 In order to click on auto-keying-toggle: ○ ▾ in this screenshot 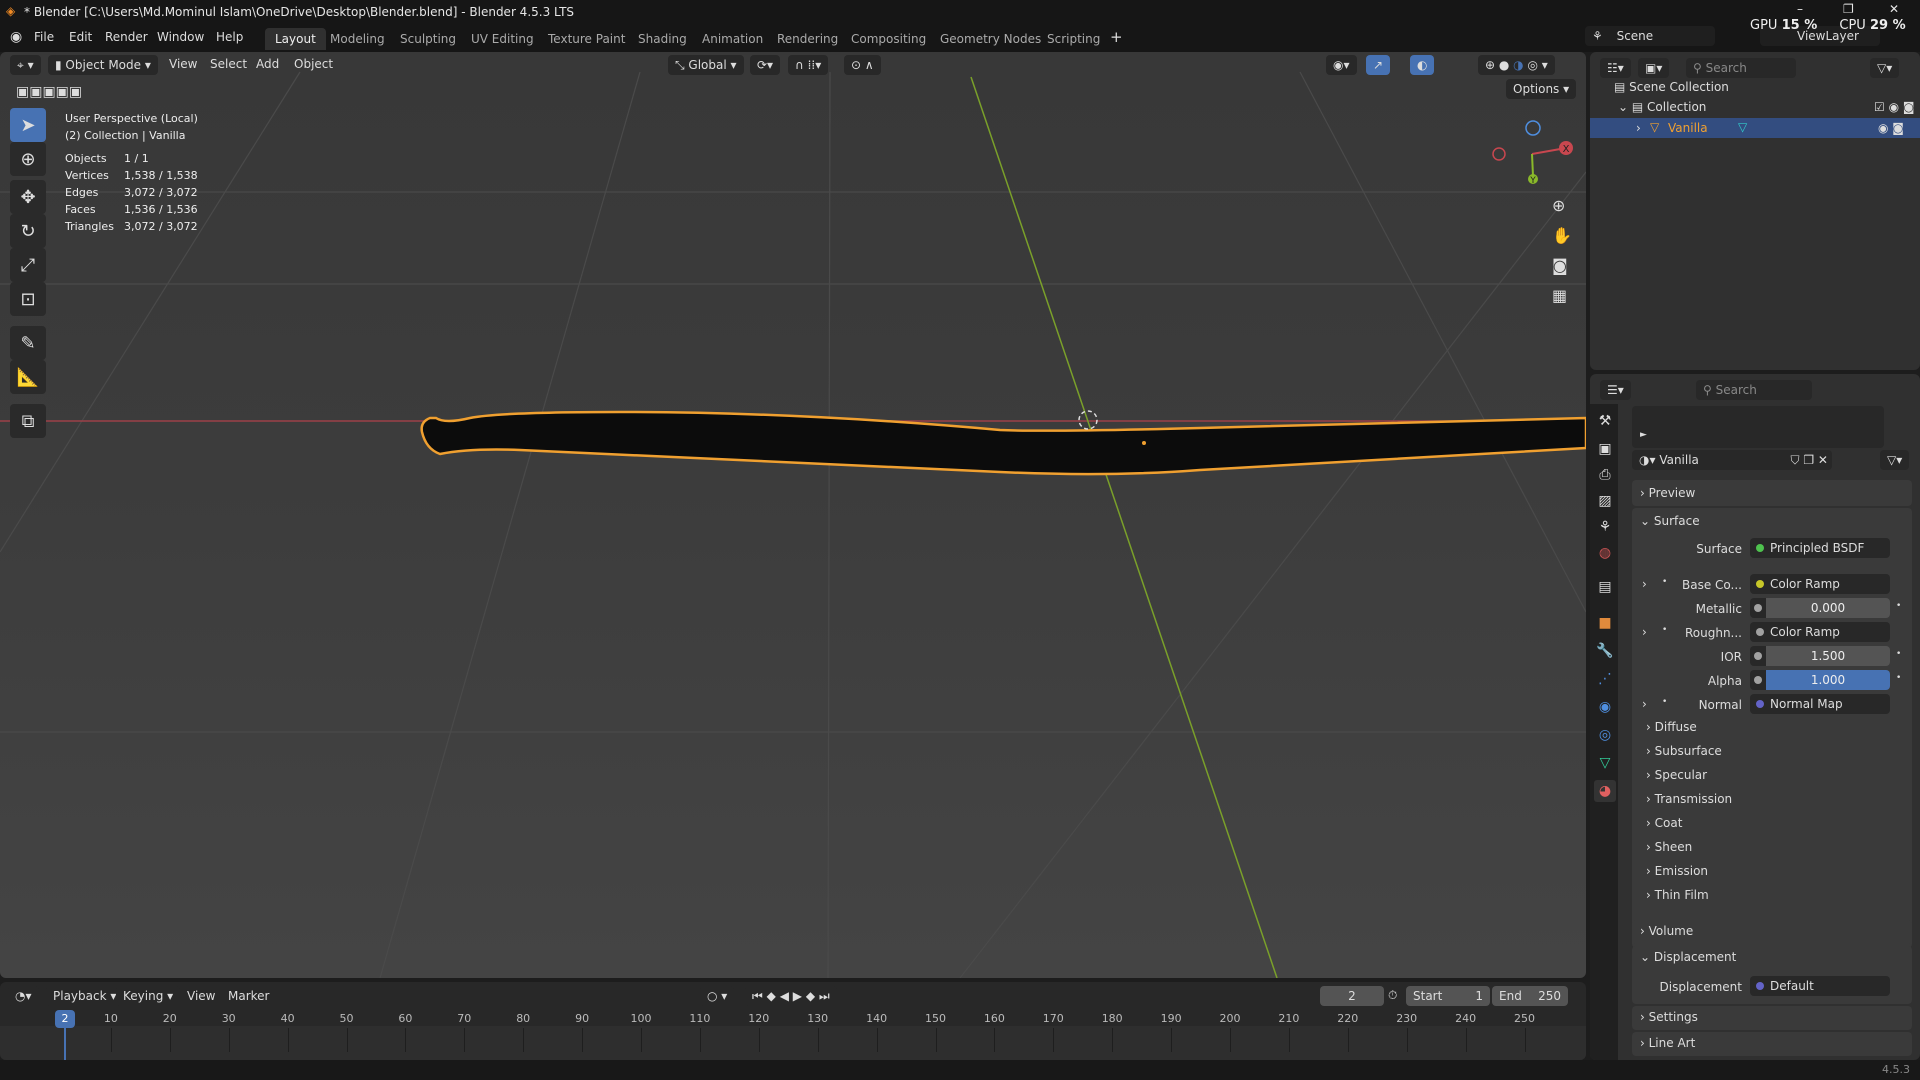, I will do `click(717, 996)`.